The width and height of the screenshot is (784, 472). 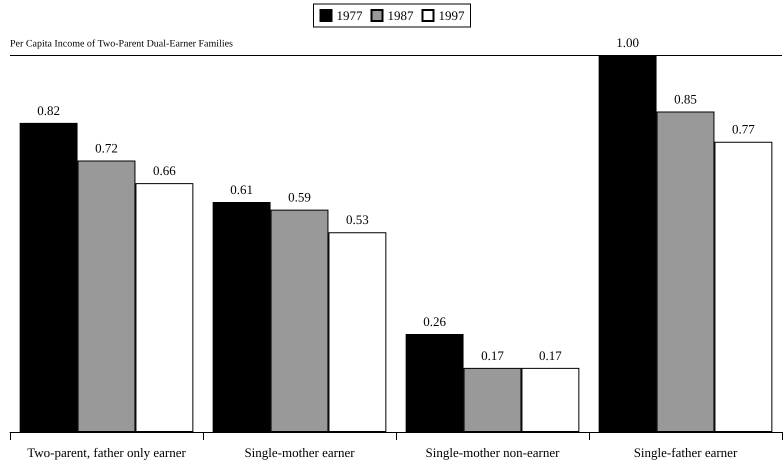 I want to click on ref-line-label: Per Capita Income of Two-Parent Dual-Earner Families, so click(x=122, y=44).